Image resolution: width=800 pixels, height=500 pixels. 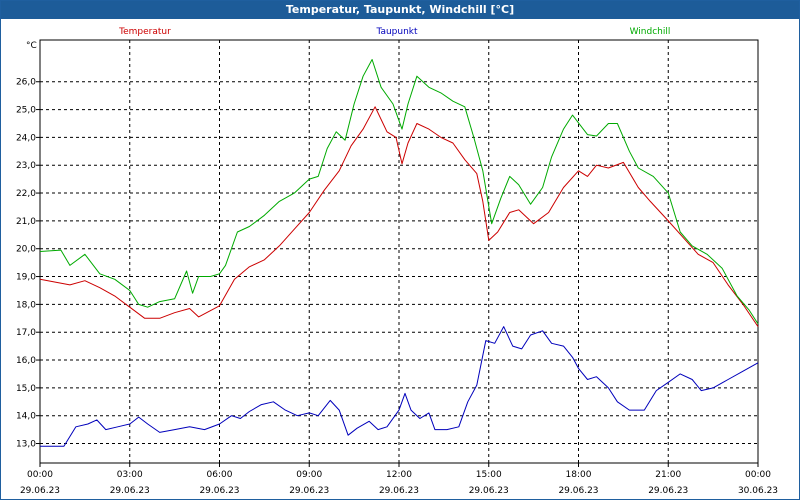 What do you see at coordinates (400, 10) in the screenshot?
I see `window-title: Temperatur, Taupunkt, Windchill [°C]` at bounding box center [400, 10].